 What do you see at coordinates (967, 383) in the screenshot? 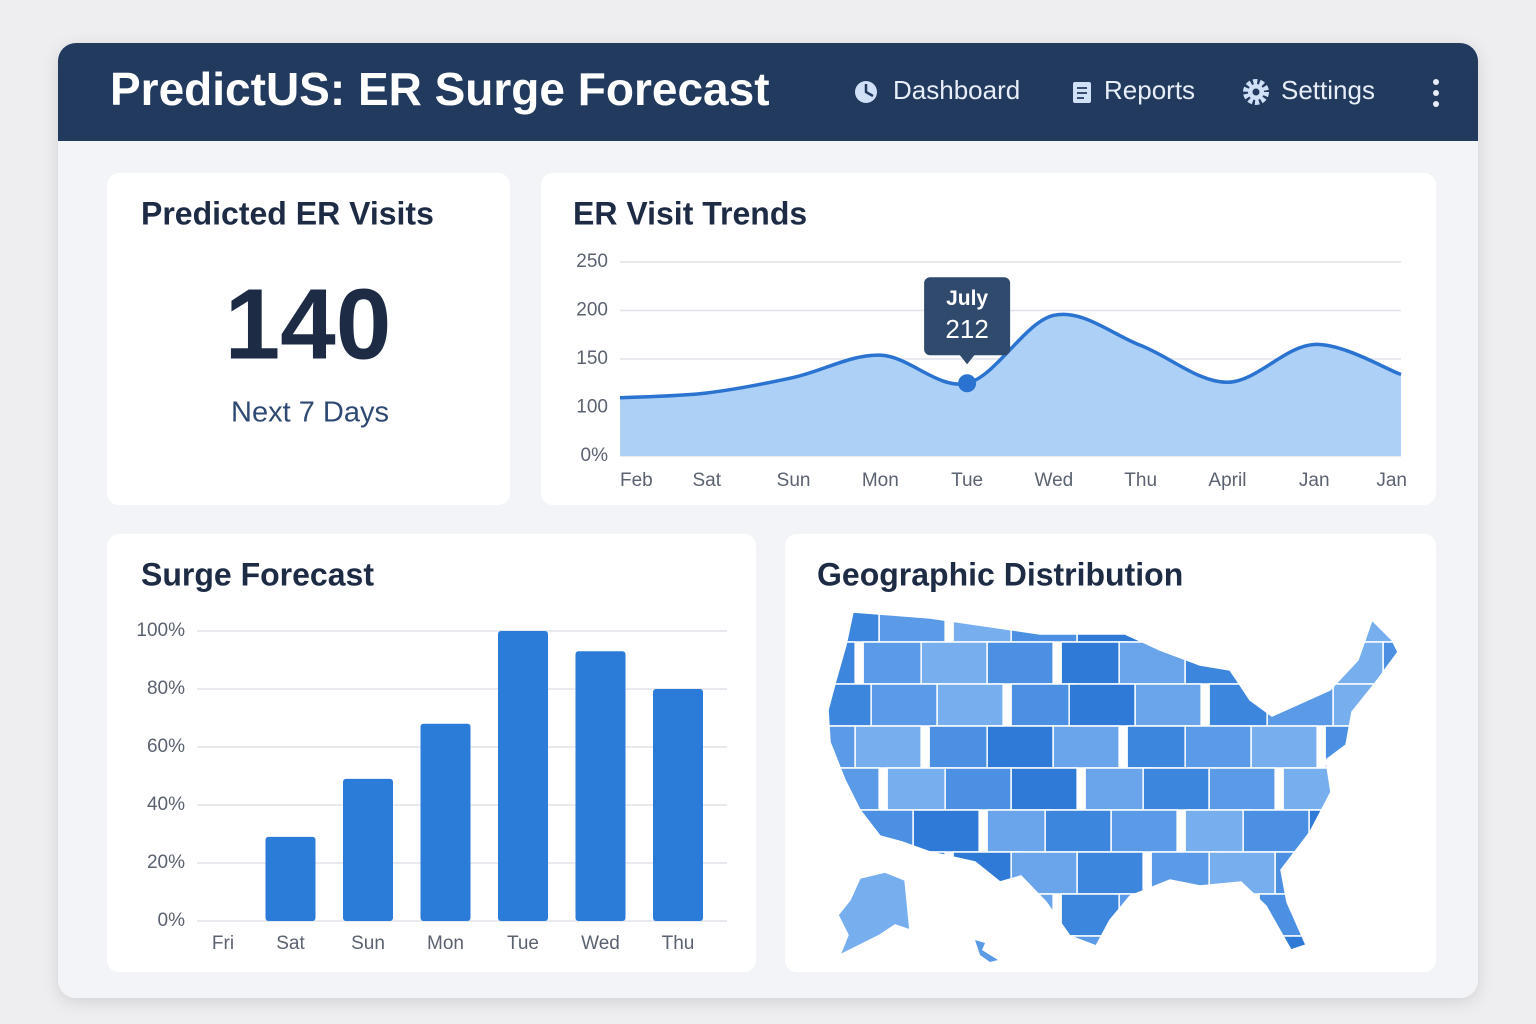
I see `highlight-point` at bounding box center [967, 383].